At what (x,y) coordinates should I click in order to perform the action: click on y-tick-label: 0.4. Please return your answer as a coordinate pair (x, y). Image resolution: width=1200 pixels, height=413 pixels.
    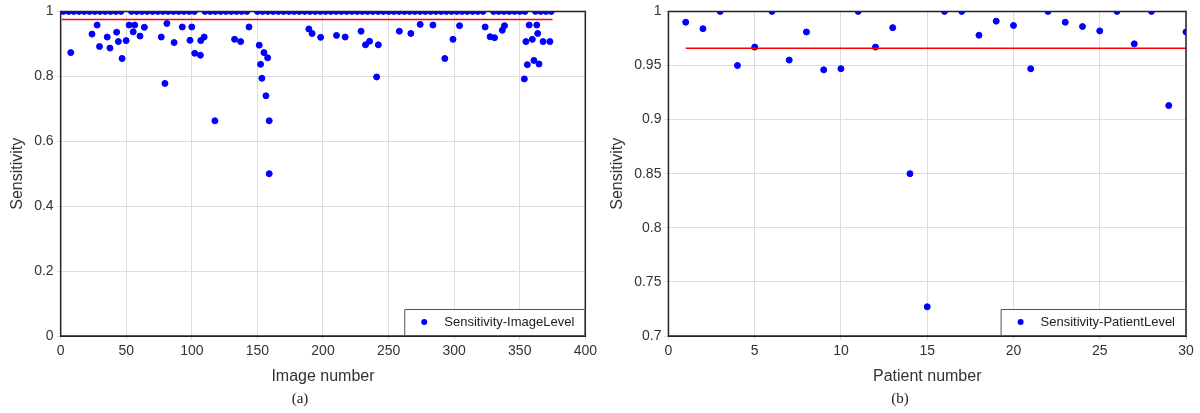
    Looking at the image, I should click on (44, 205).